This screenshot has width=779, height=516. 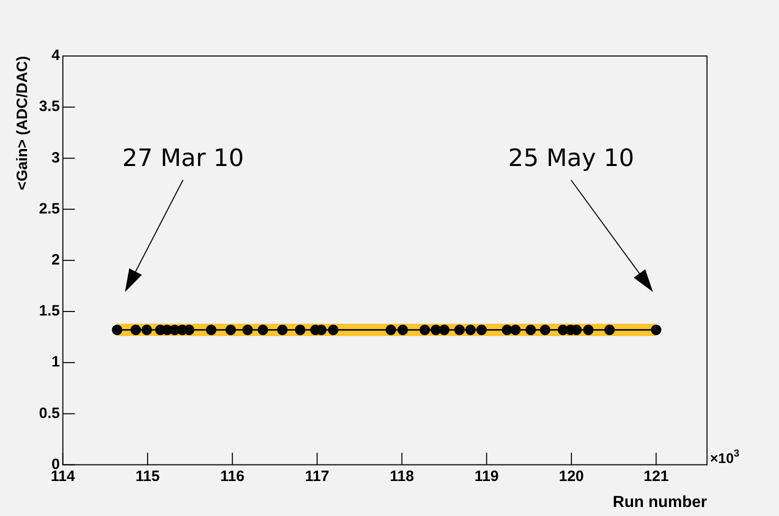 I want to click on x-axis-title: Run number, so click(x=659, y=502).